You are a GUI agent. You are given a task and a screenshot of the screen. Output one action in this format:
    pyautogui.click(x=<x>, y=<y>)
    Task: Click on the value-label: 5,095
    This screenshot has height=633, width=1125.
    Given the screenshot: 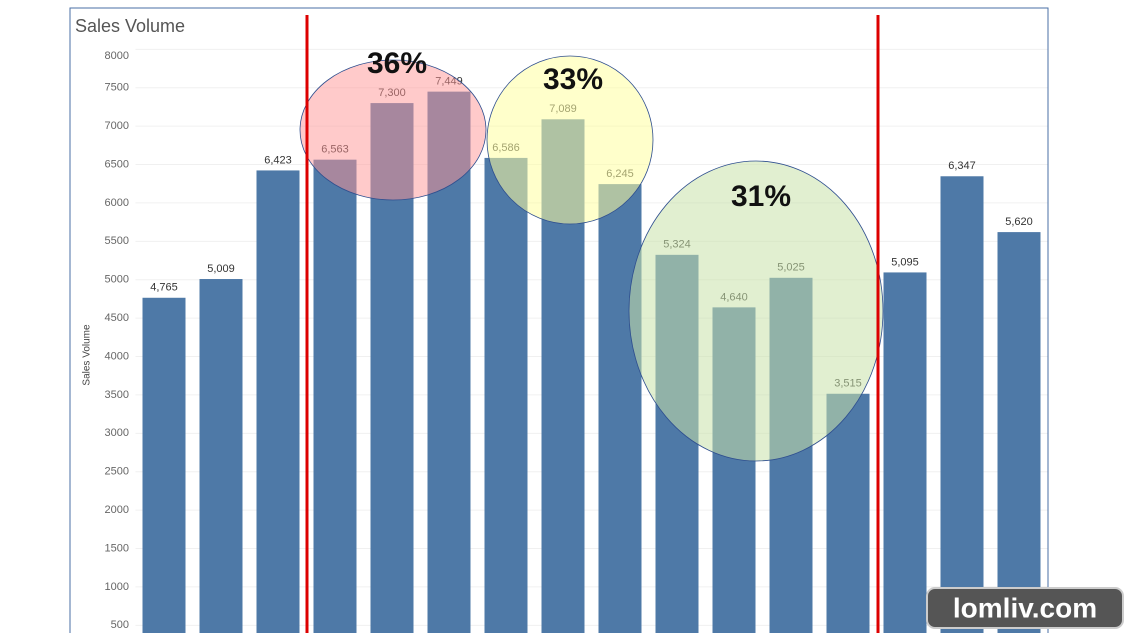 What is the action you would take?
    pyautogui.click(x=905, y=262)
    